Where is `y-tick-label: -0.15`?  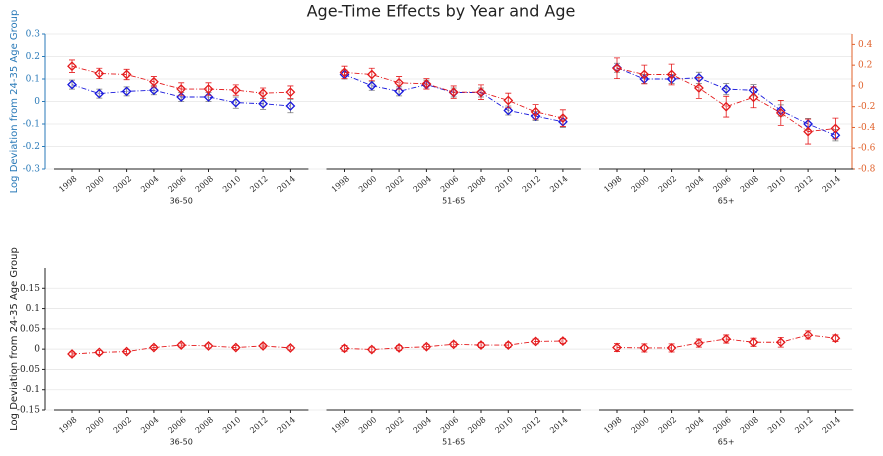
y-tick-label: -0.15 is located at coordinates (28, 411).